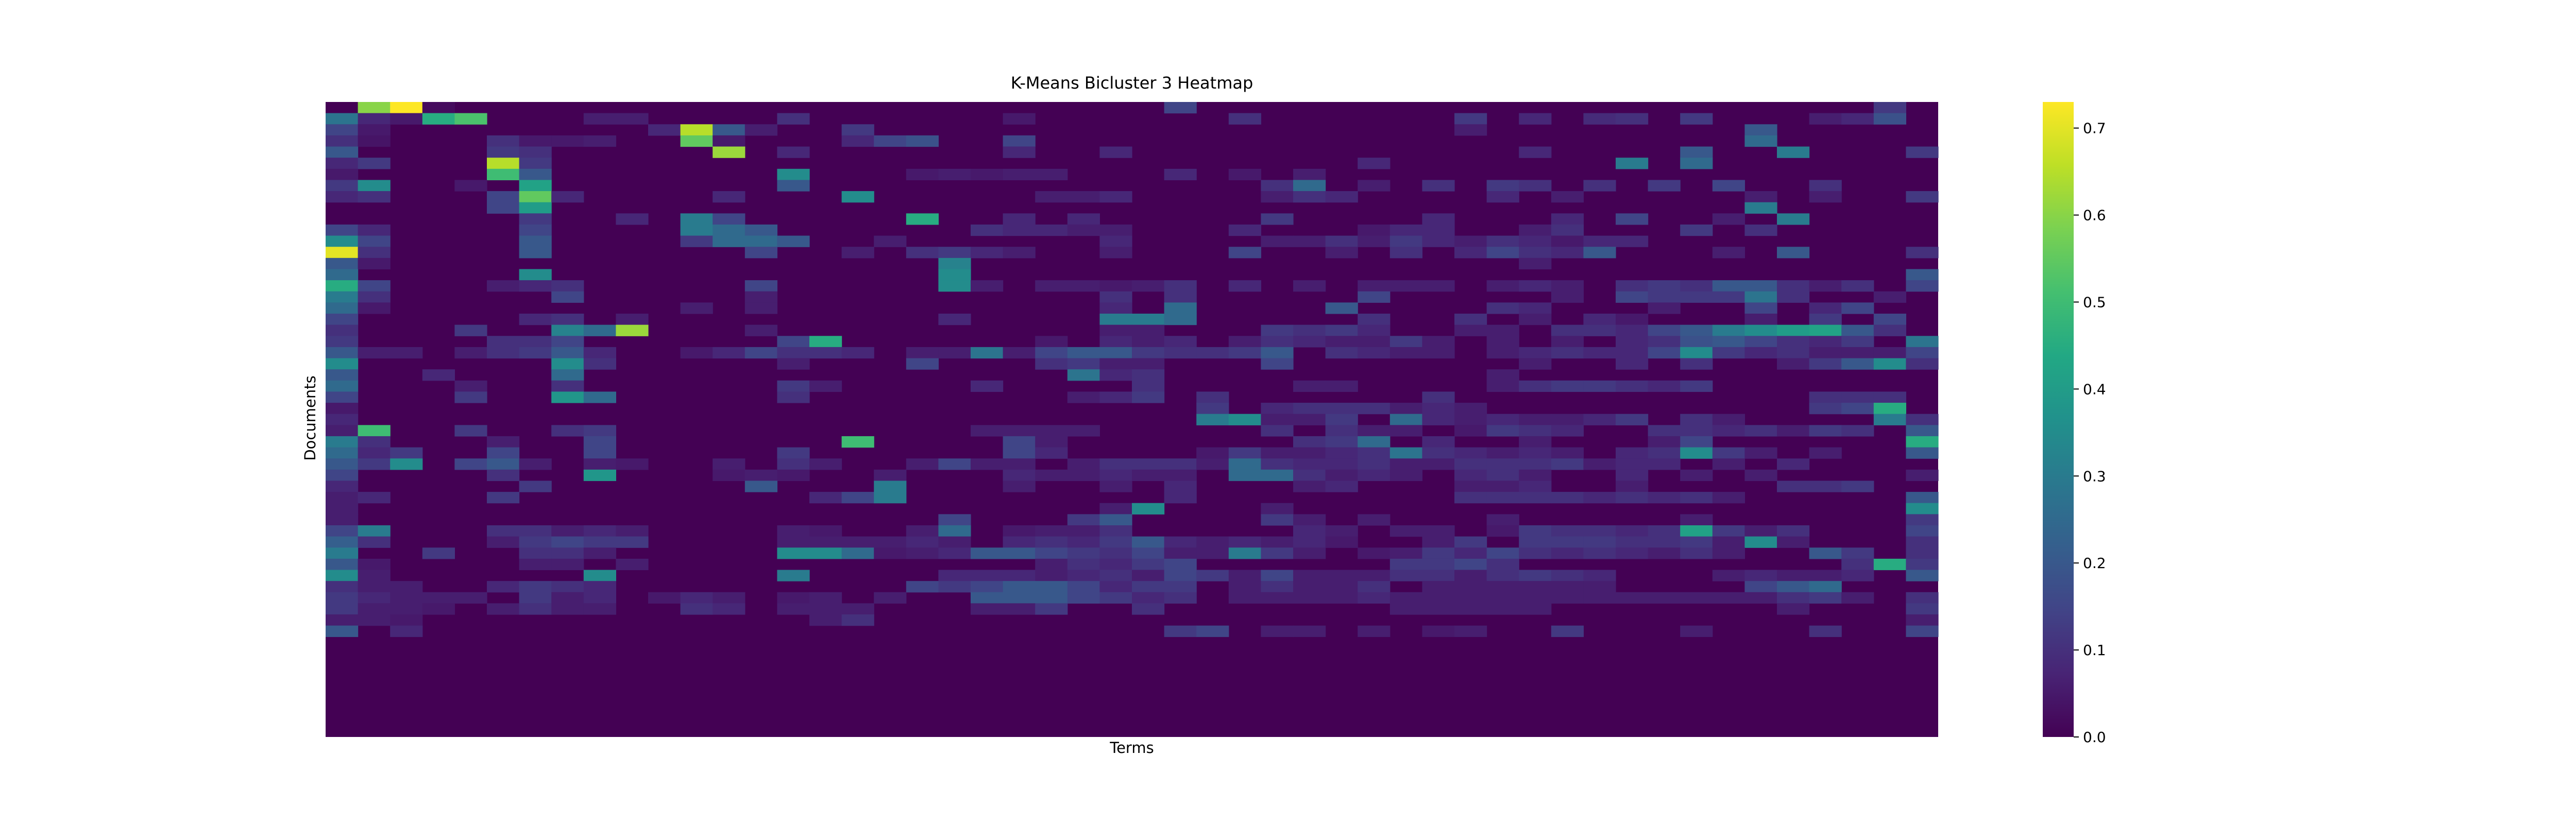  What do you see at coordinates (2094, 563) in the screenshot?
I see `colorbar-tick-label: 0.2` at bounding box center [2094, 563].